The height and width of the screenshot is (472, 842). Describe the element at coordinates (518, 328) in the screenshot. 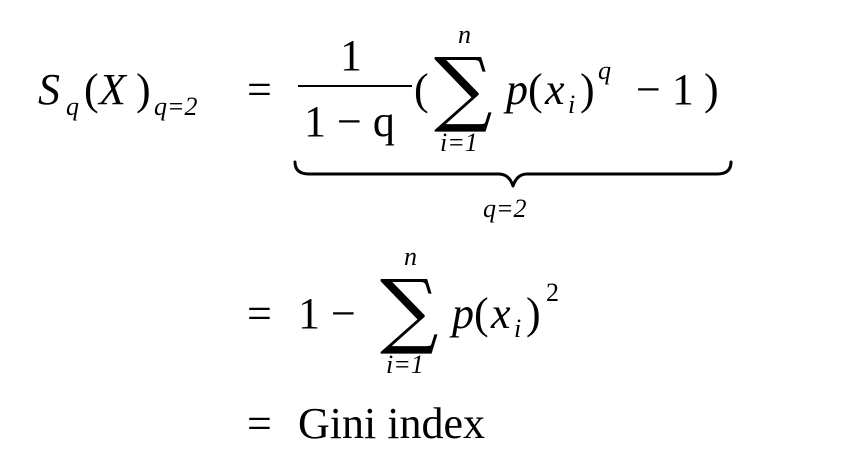

I see `subscript-i-2: i` at that location.